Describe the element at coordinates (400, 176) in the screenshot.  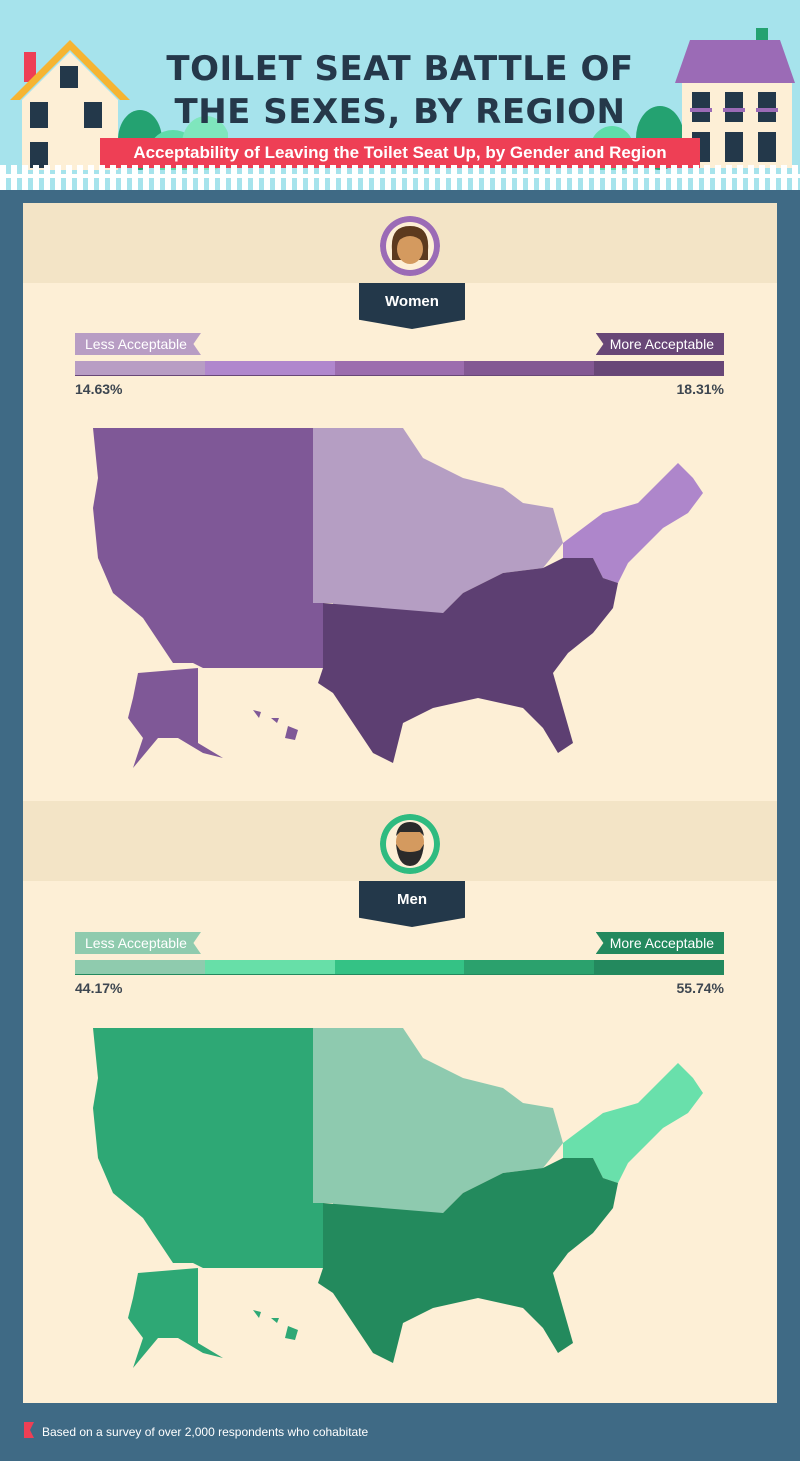
I see `fence-rail` at that location.